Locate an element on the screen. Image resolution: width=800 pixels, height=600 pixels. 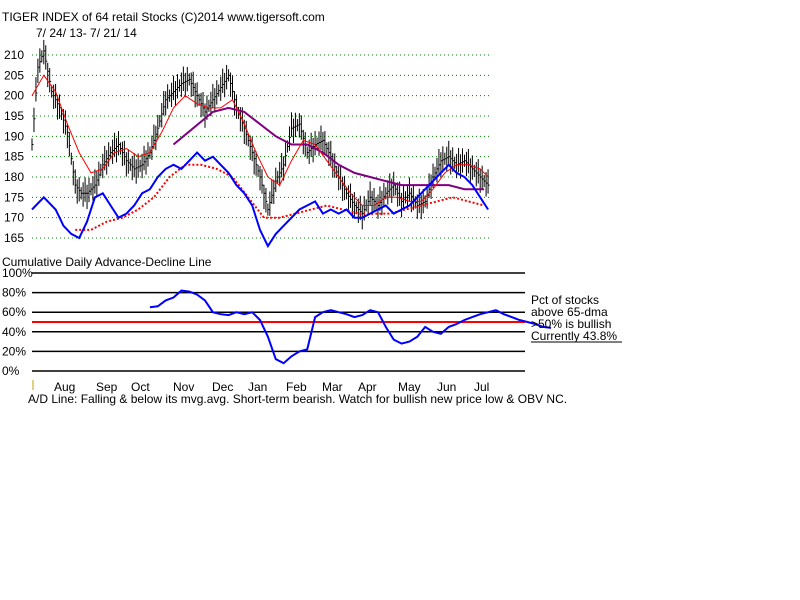
x-tick-label: Mar is located at coordinates (332, 387).